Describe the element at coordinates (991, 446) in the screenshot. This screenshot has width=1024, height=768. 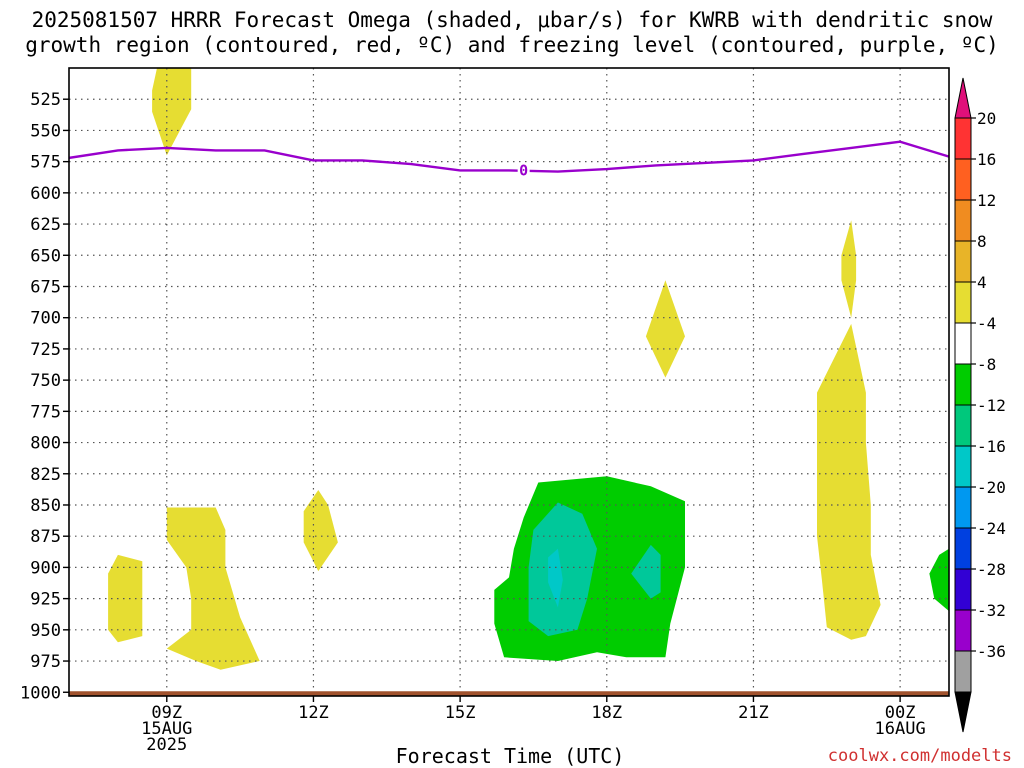
I see `colorbar-label: -16` at that location.